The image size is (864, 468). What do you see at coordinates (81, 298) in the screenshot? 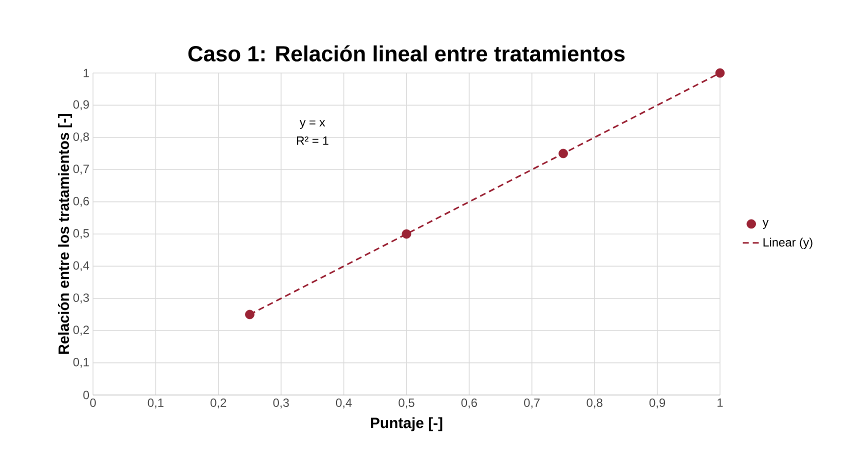
I see `y-tick-label: 0,3` at bounding box center [81, 298].